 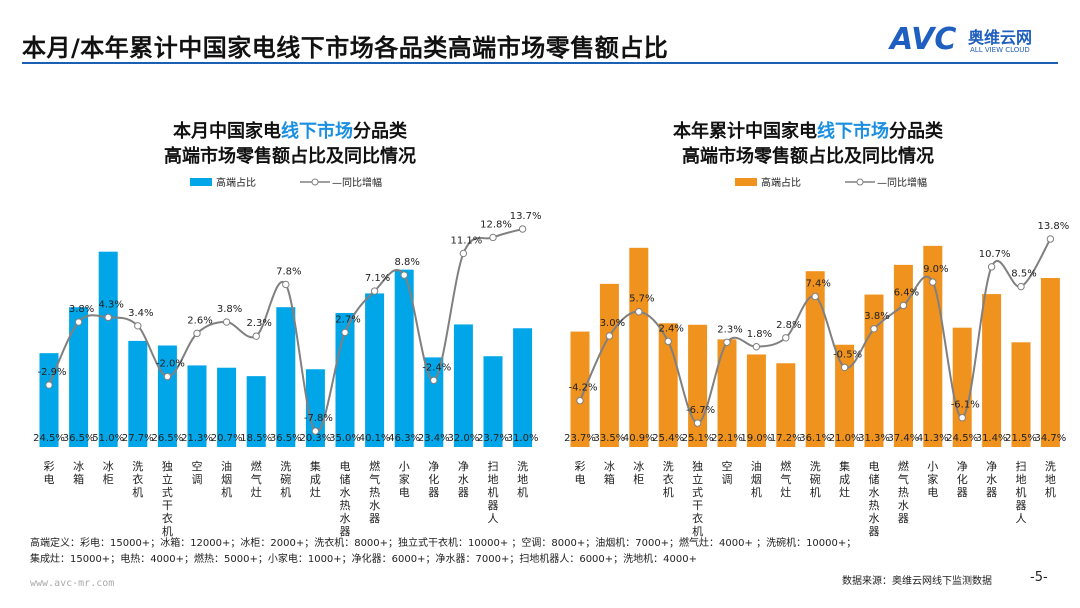 I want to click on bar-value-label: 21.3%, so click(x=197, y=438).